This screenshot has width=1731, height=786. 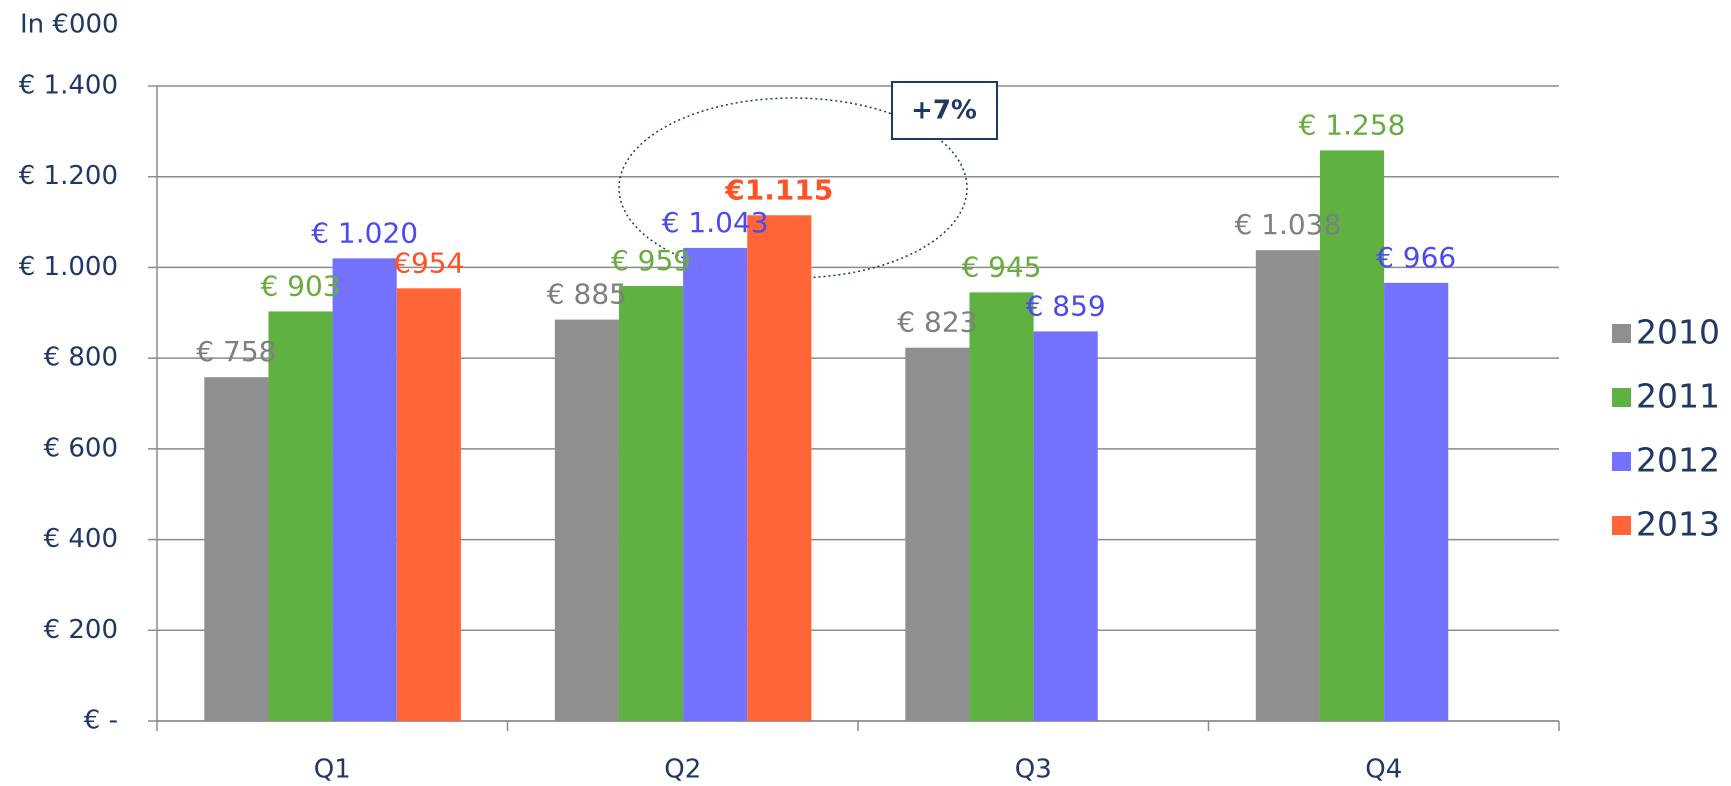 I want to click on x-tick-label: Q4, so click(x=1383, y=770).